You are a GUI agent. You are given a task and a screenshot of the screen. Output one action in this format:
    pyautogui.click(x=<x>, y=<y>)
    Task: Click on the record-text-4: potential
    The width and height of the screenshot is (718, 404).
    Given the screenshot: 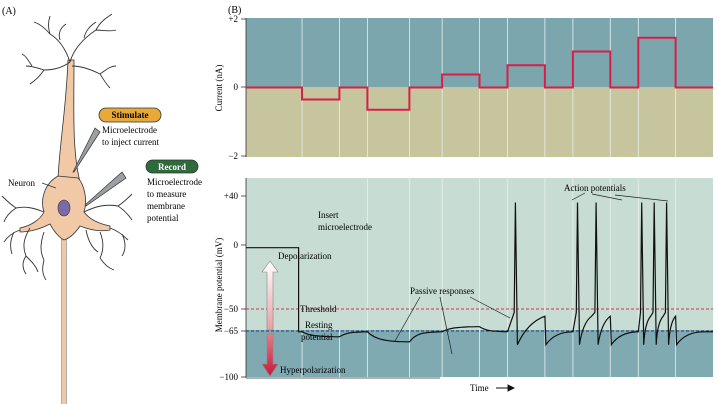 What is the action you would take?
    pyautogui.click(x=163, y=218)
    